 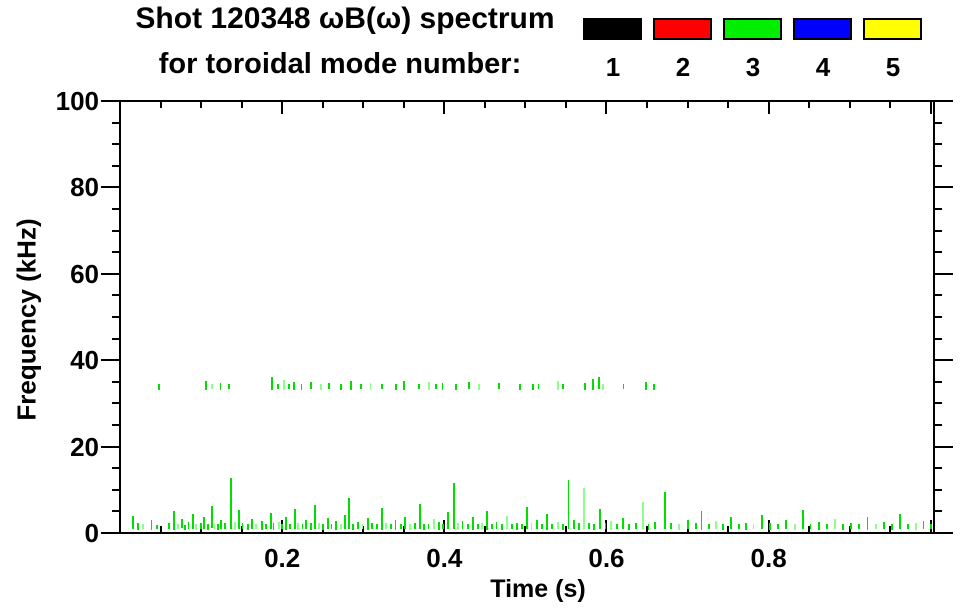 What do you see at coordinates (84, 360) in the screenshot?
I see `y-tick-label: 40` at bounding box center [84, 360].